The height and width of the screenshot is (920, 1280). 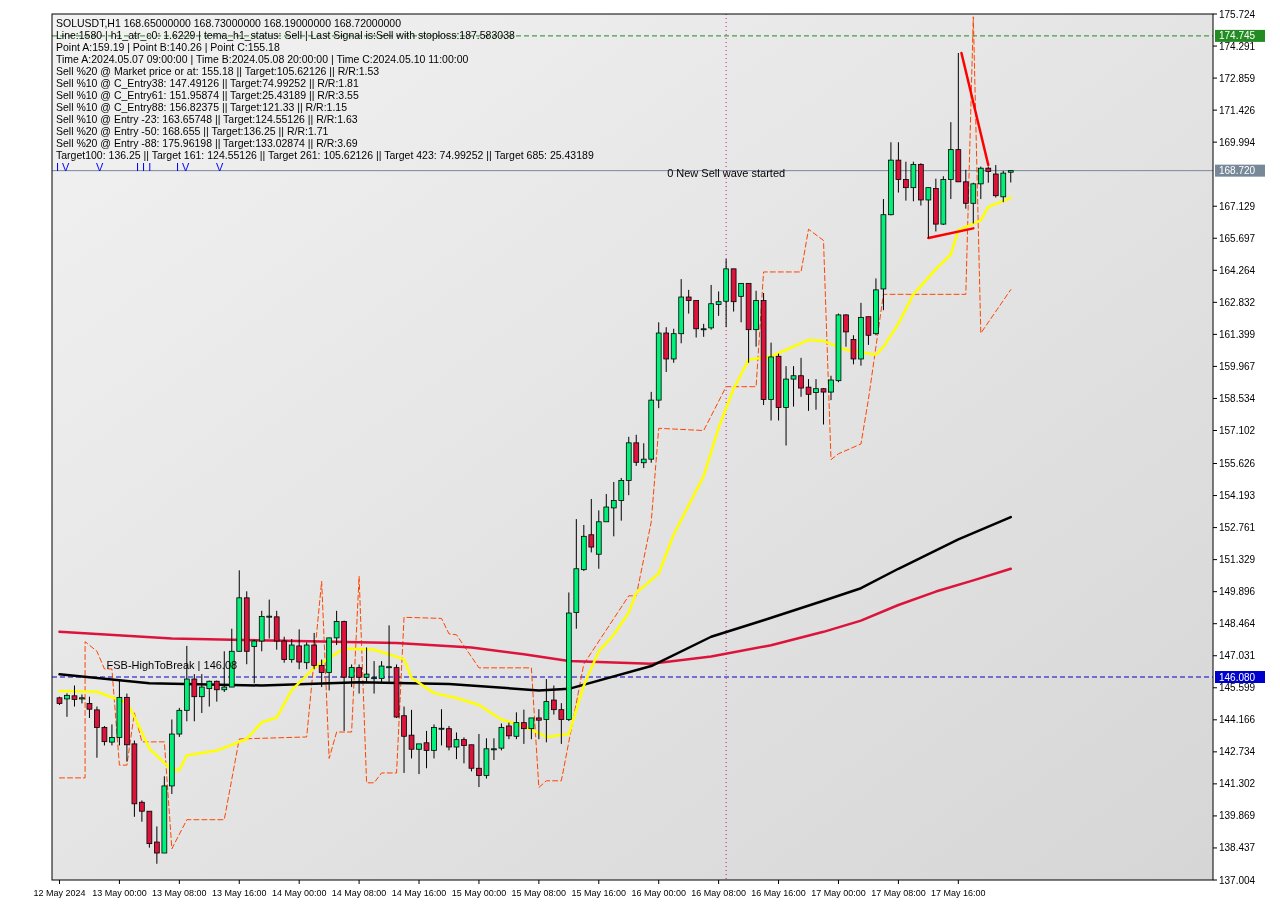 What do you see at coordinates (1237, 110) in the screenshot?
I see `y-tick-label: 171.426` at bounding box center [1237, 110].